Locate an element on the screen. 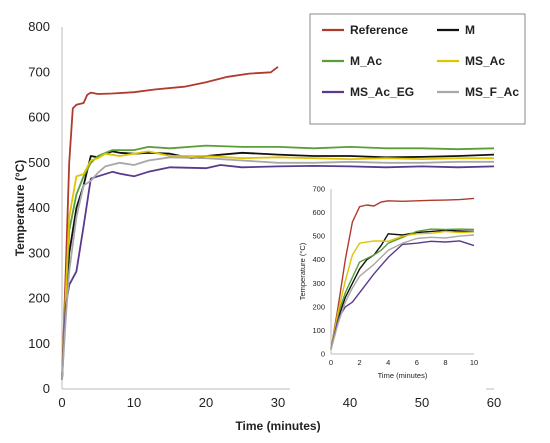 The image size is (550, 443). inset-x-axis-title: Time (minutes) is located at coordinates (403, 375).